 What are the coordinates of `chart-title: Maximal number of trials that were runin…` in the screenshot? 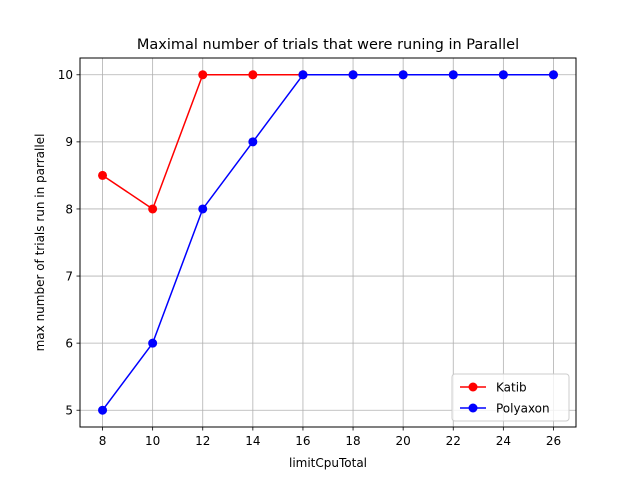 It's located at (328, 45).